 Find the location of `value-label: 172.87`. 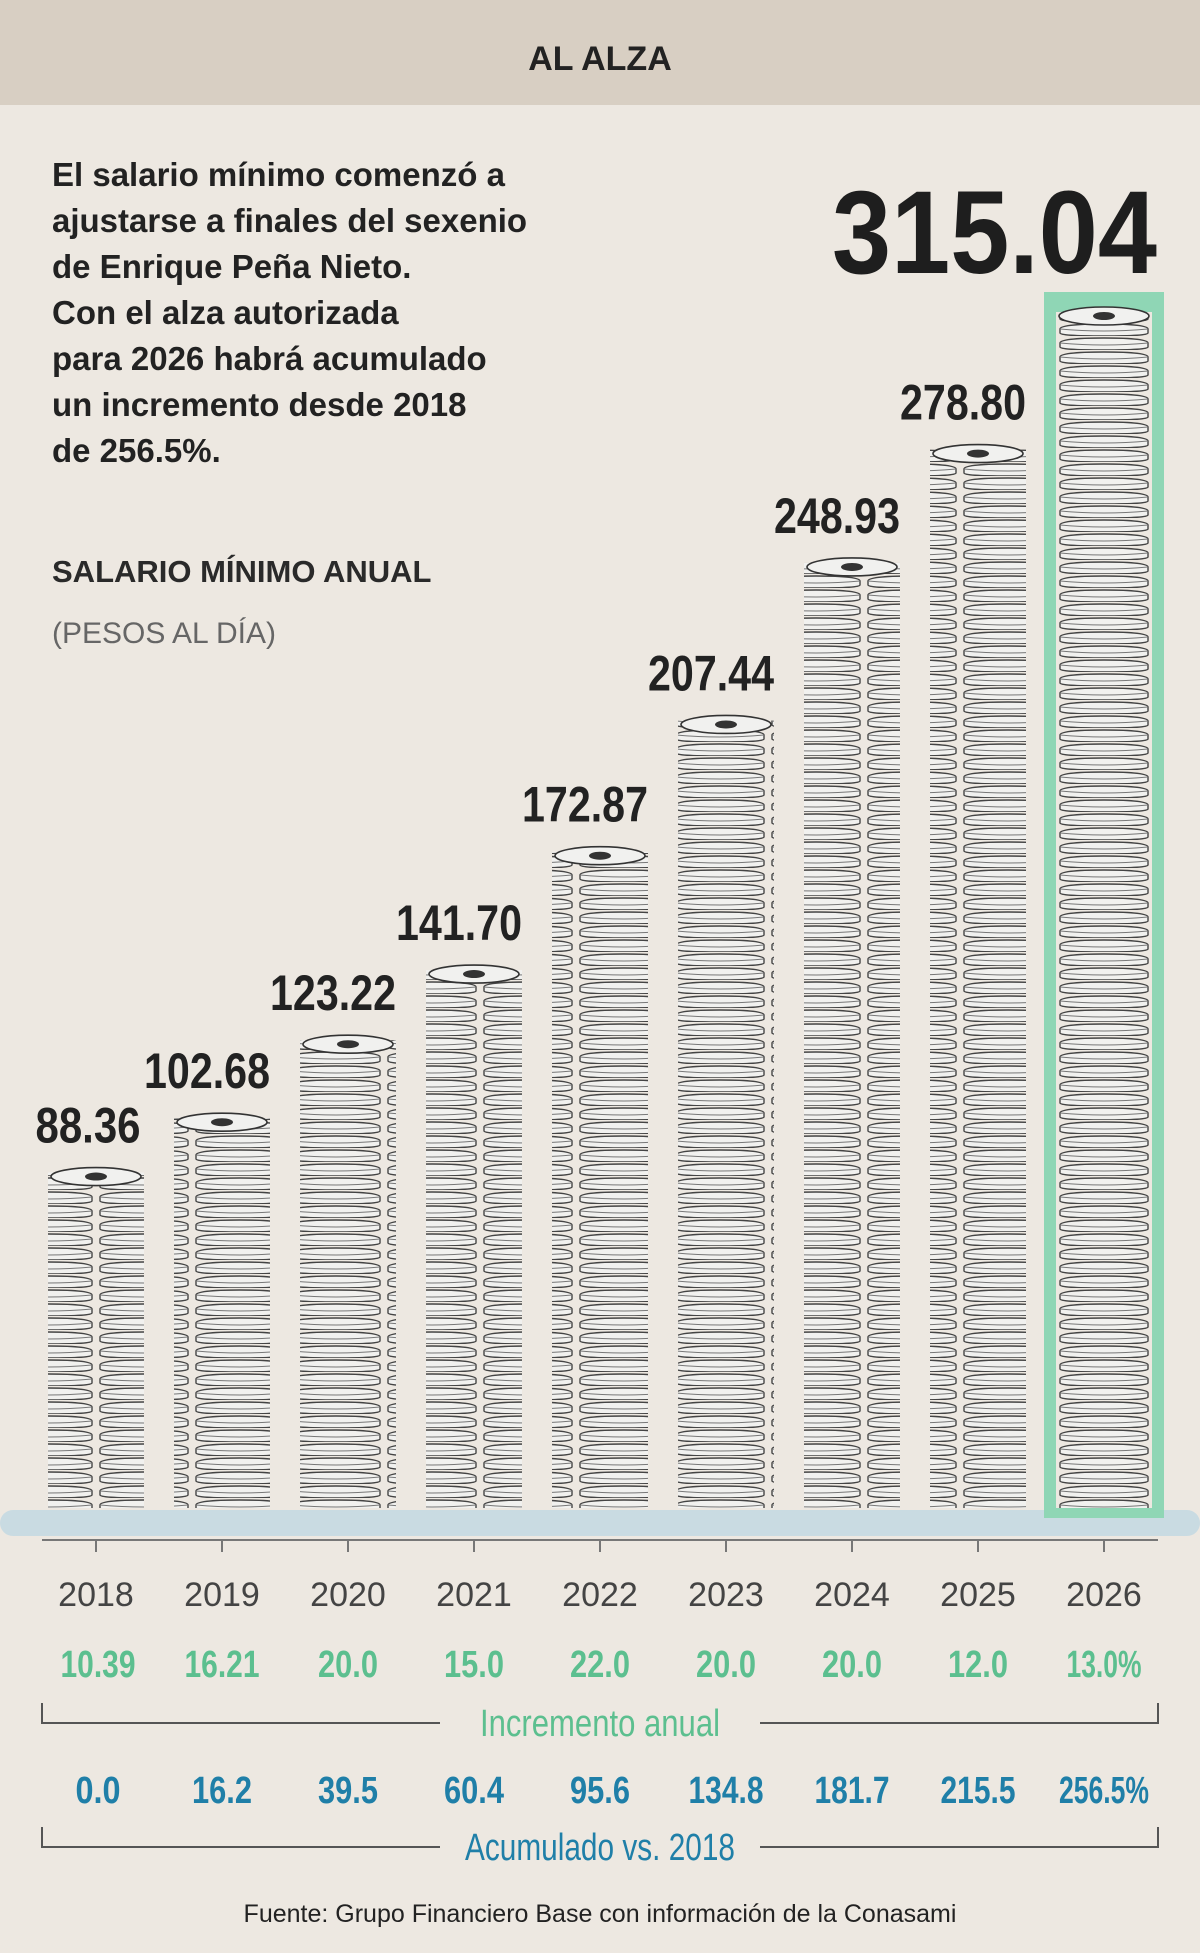

value-label: 172.87 is located at coordinates (585, 805).